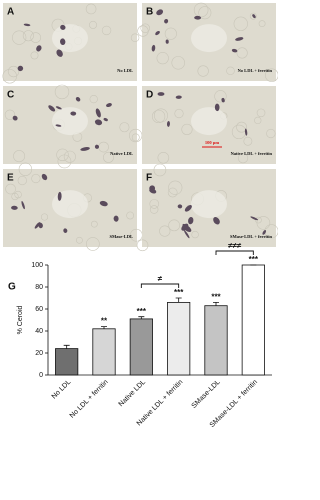 Image resolution: width=320 pixels, height=500 pixels. What do you see at coordinates (212, 142) in the screenshot?
I see `scale-bar-label: 100 µm` at bounding box center [212, 142].